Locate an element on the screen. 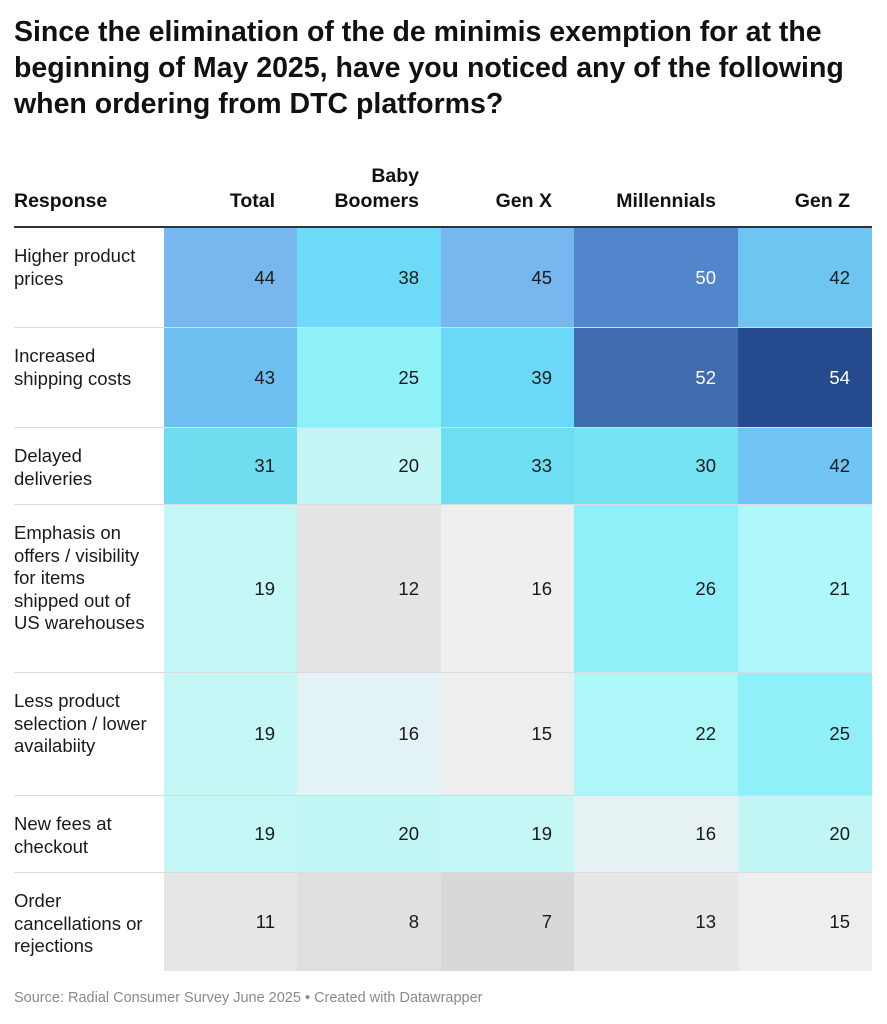 The height and width of the screenshot is (1024, 887). cell-gen-z: 15 is located at coordinates (805, 922).